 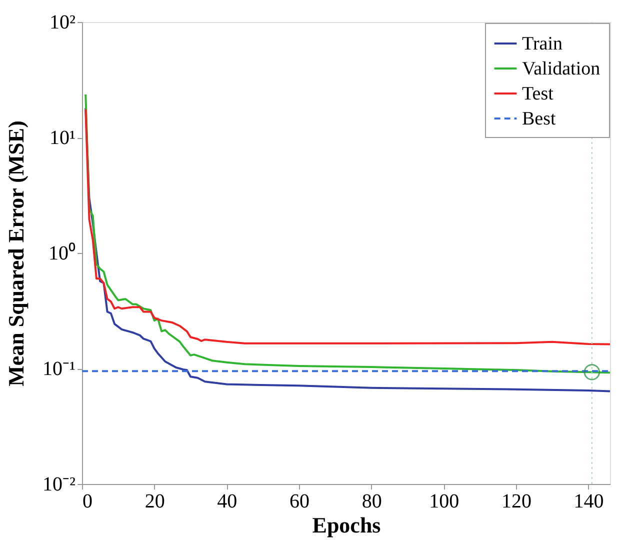 I want to click on x-tick-label: 80, so click(x=372, y=501).